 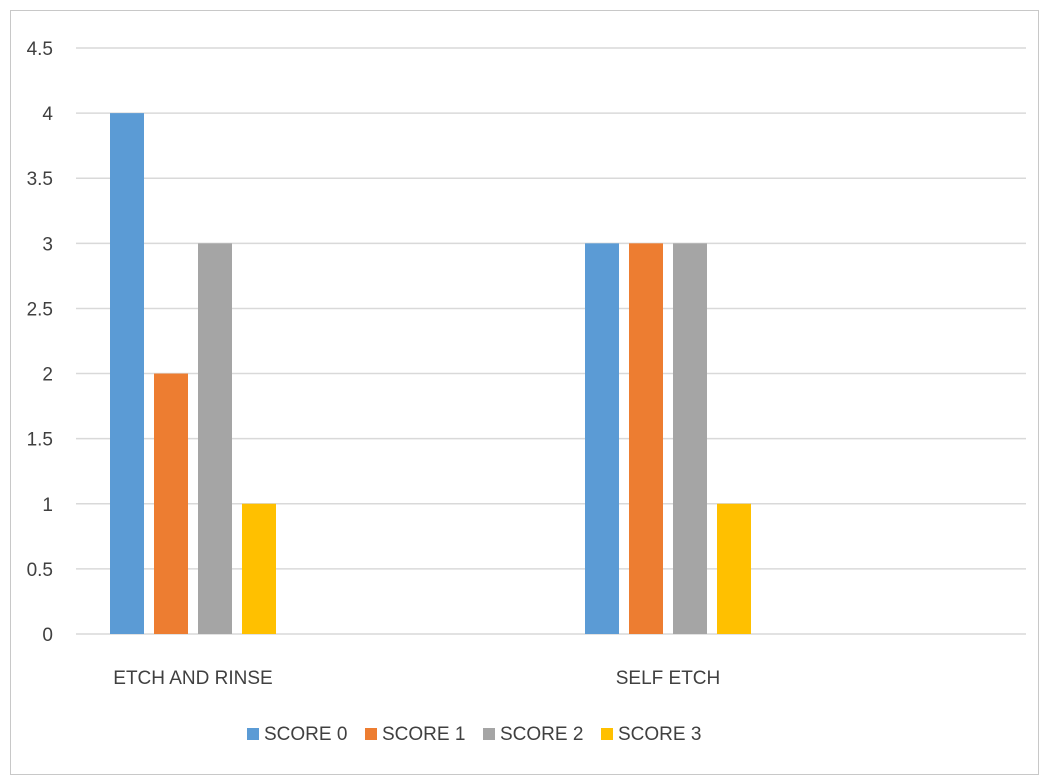 I want to click on y-tick-label: 2, so click(x=47, y=375).